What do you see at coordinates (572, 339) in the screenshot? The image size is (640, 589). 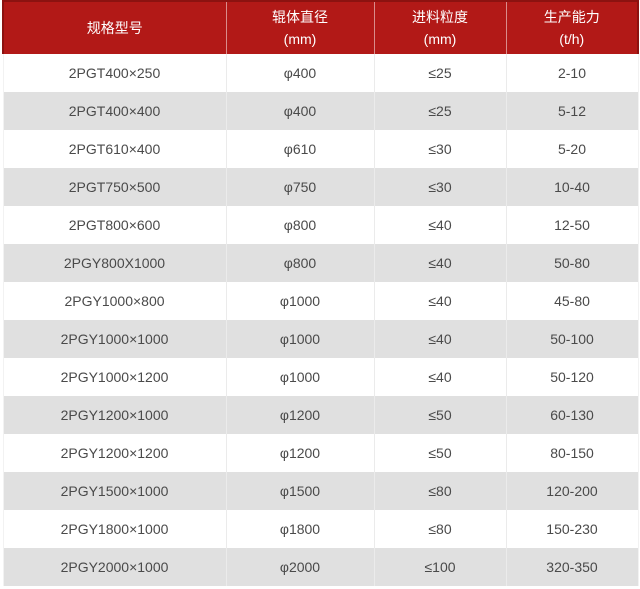 I see `cell-capacity: 50-100` at bounding box center [572, 339].